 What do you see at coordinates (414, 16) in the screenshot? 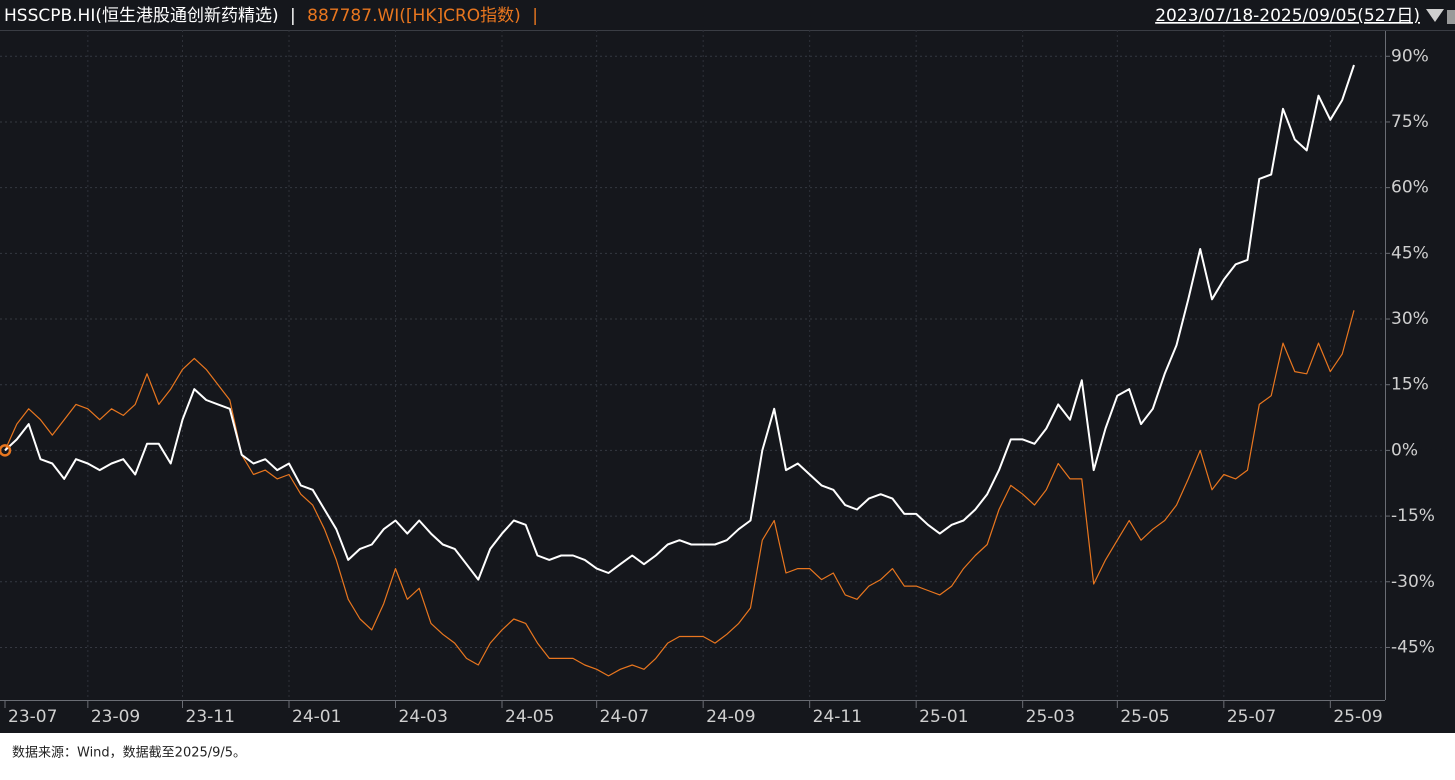
I see `legend-series-1: 887787.WI([HK]CRO指数)` at bounding box center [414, 16].